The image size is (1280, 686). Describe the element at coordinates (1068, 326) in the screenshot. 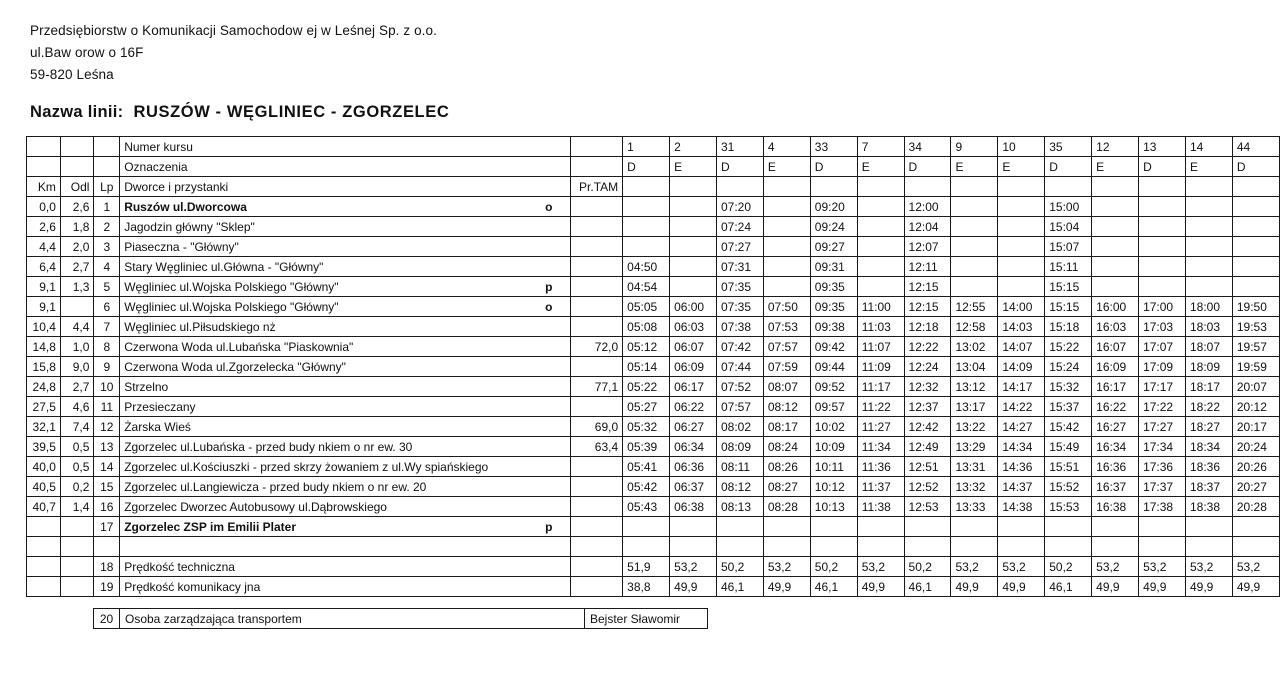

I see `departure-time-35: 15:18` at that location.